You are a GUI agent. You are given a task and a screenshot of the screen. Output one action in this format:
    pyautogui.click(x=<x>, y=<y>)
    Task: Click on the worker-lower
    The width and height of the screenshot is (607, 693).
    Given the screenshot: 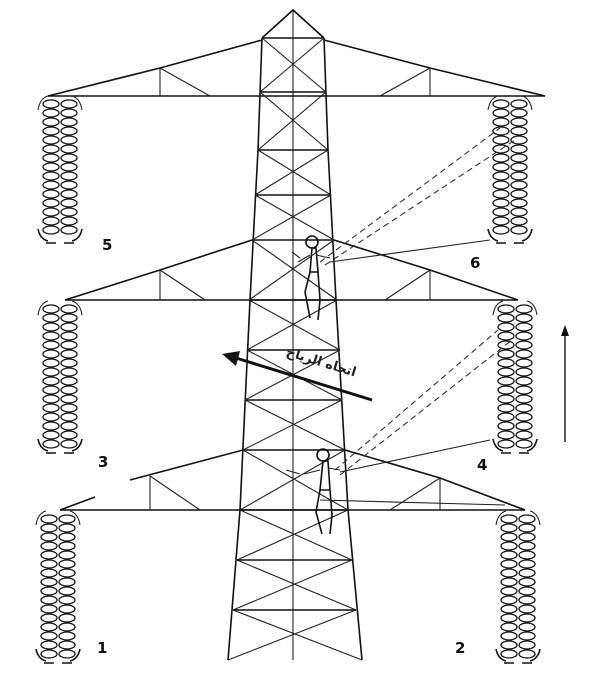 What is the action you would take?
    pyautogui.click(x=313, y=491)
    